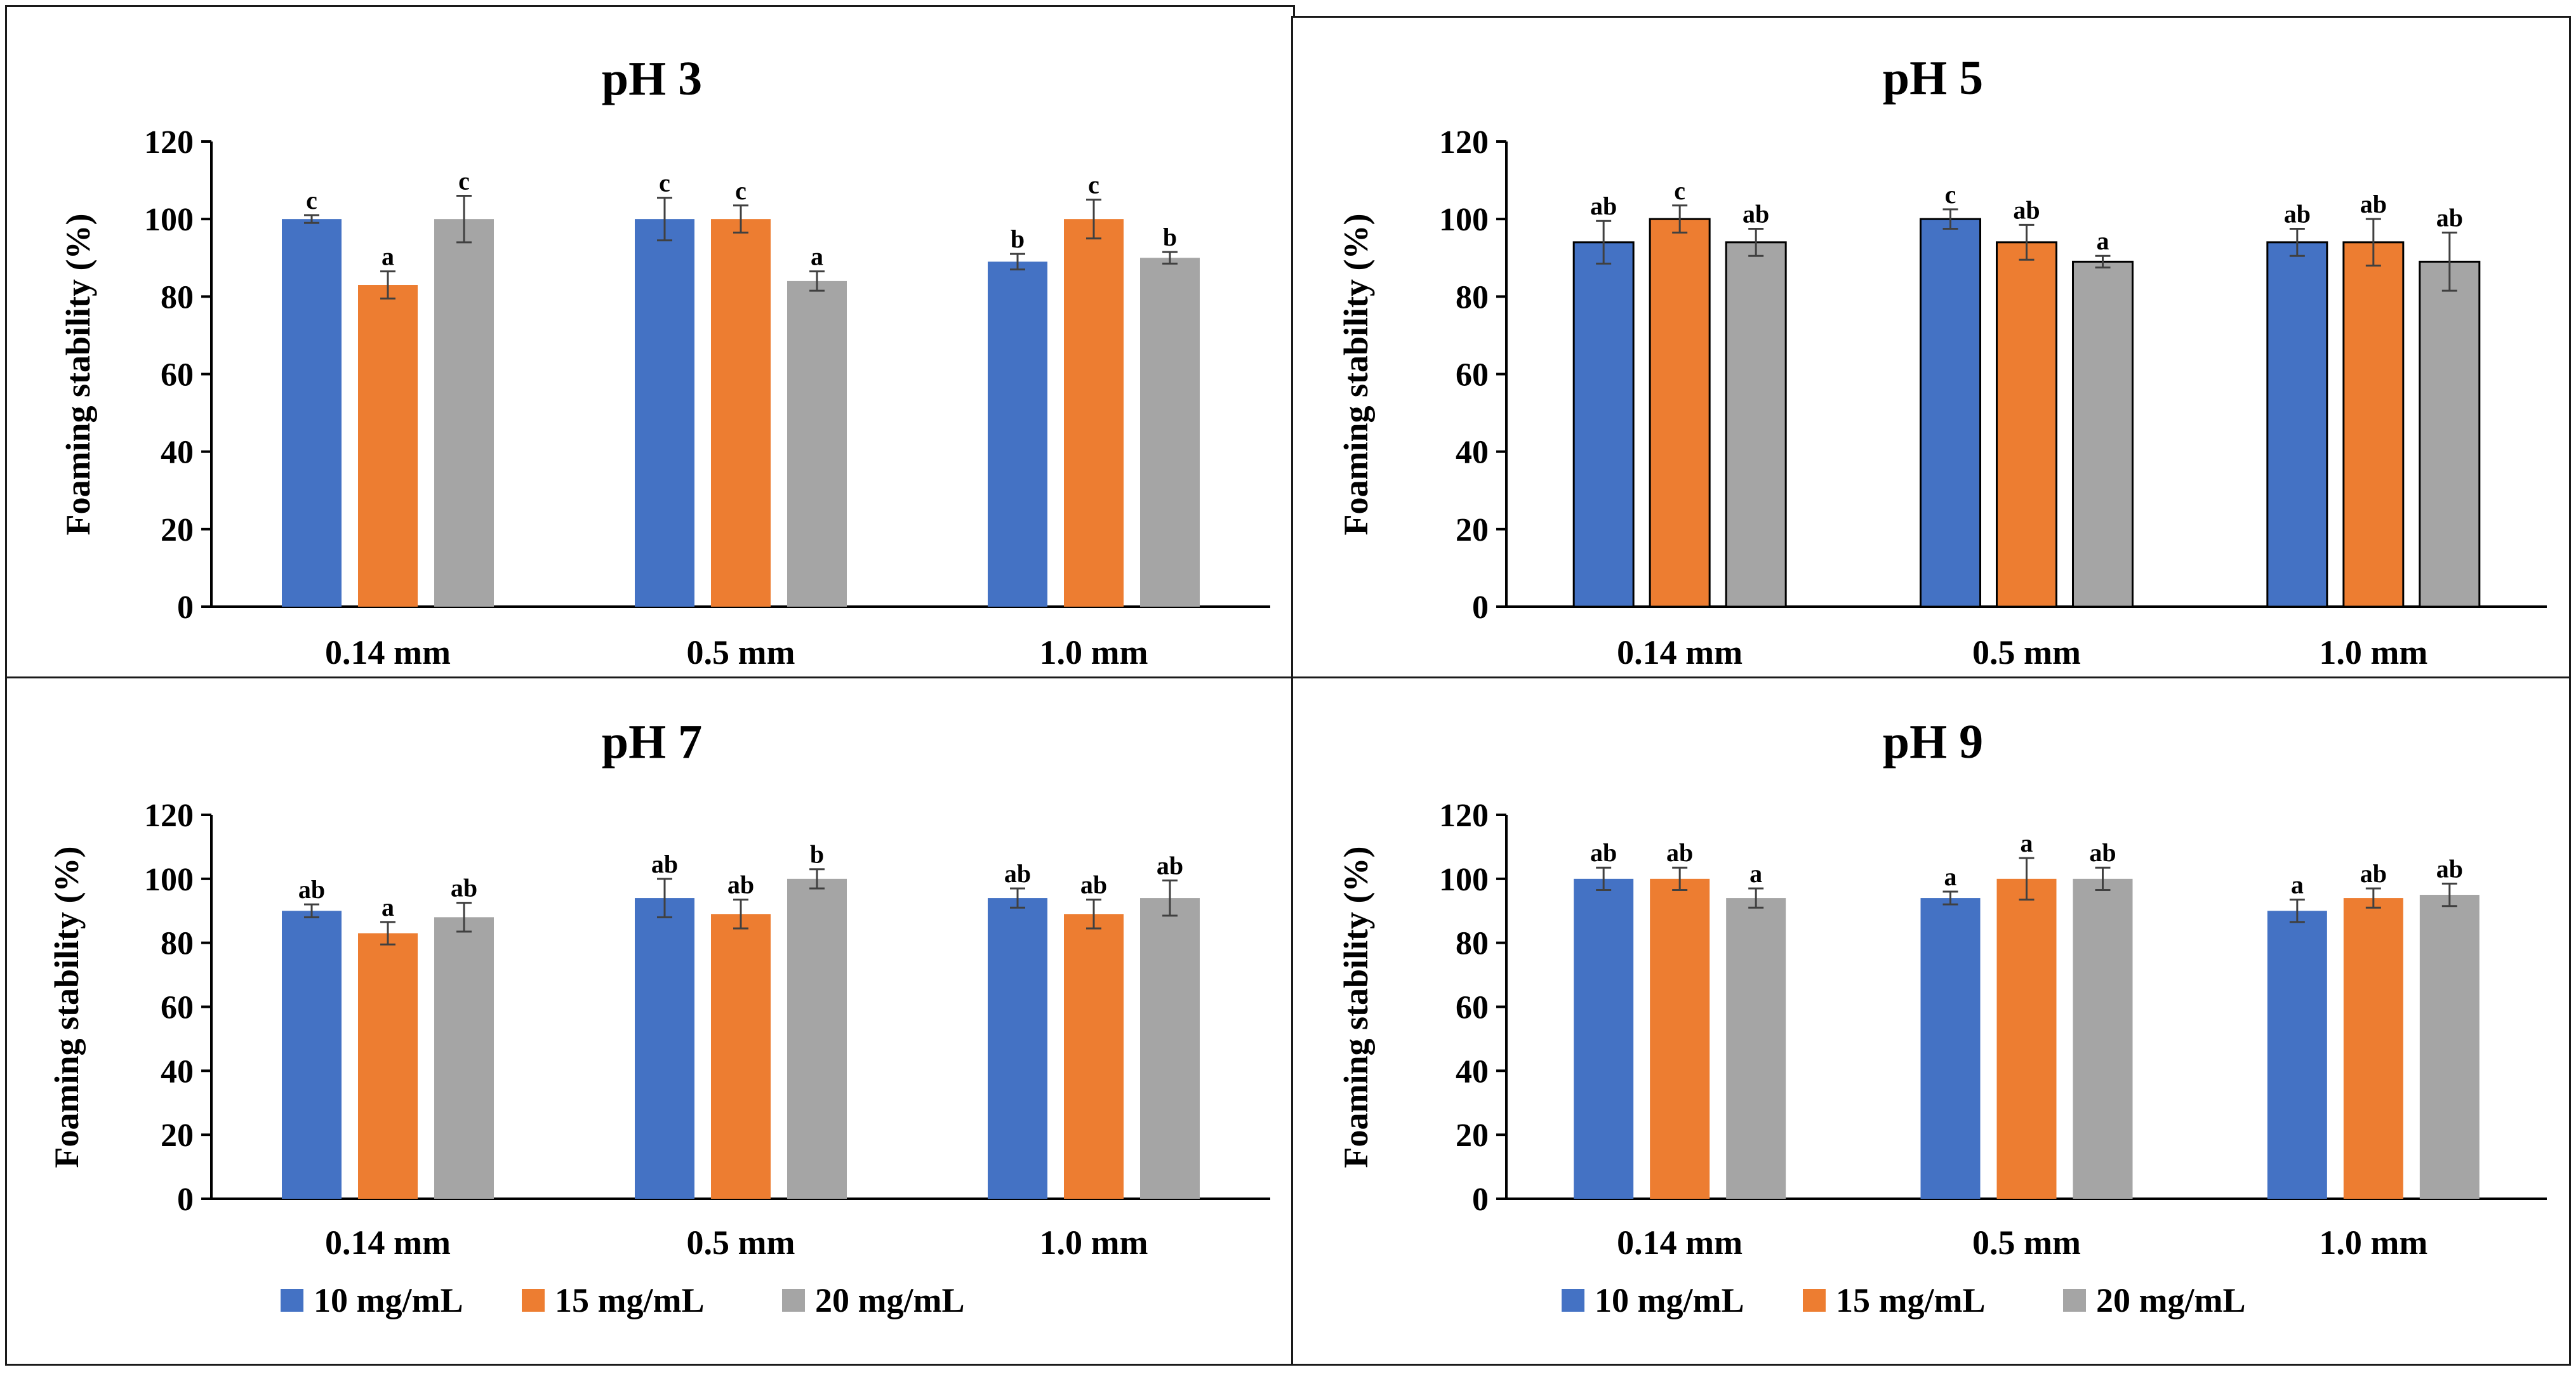 The image size is (2576, 1379). Describe the element at coordinates (388, 1300) in the screenshot. I see `legend-label: 10 mg/mL` at that location.